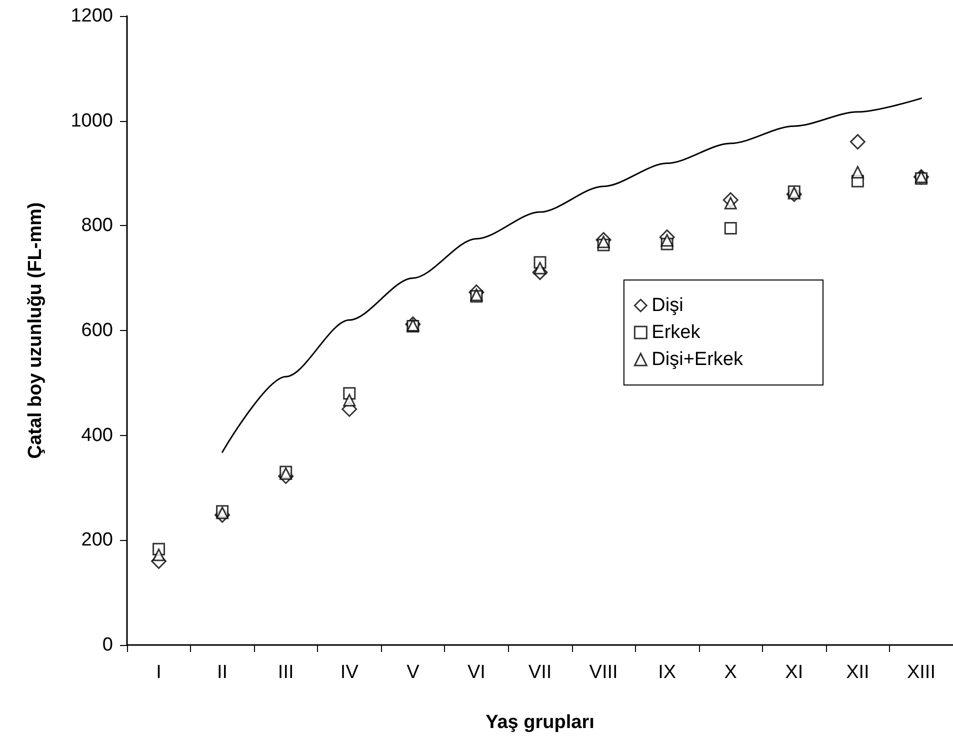 The height and width of the screenshot is (749, 953). What do you see at coordinates (476, 672) in the screenshot?
I see `x-tick-label: VI` at bounding box center [476, 672].